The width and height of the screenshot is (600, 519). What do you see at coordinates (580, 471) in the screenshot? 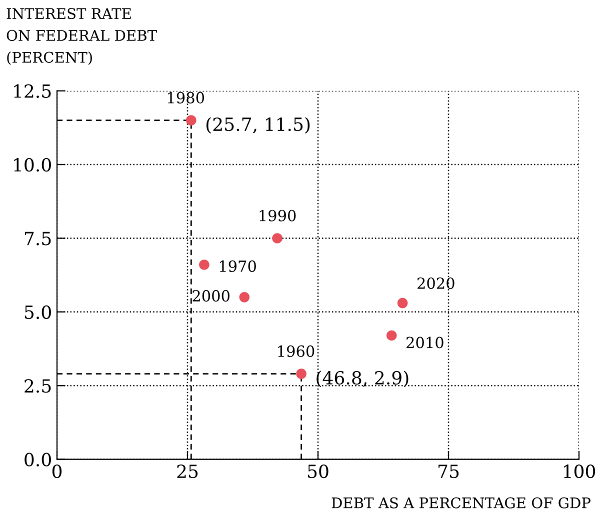
I see `x-tick-label: 100` at bounding box center [580, 471].